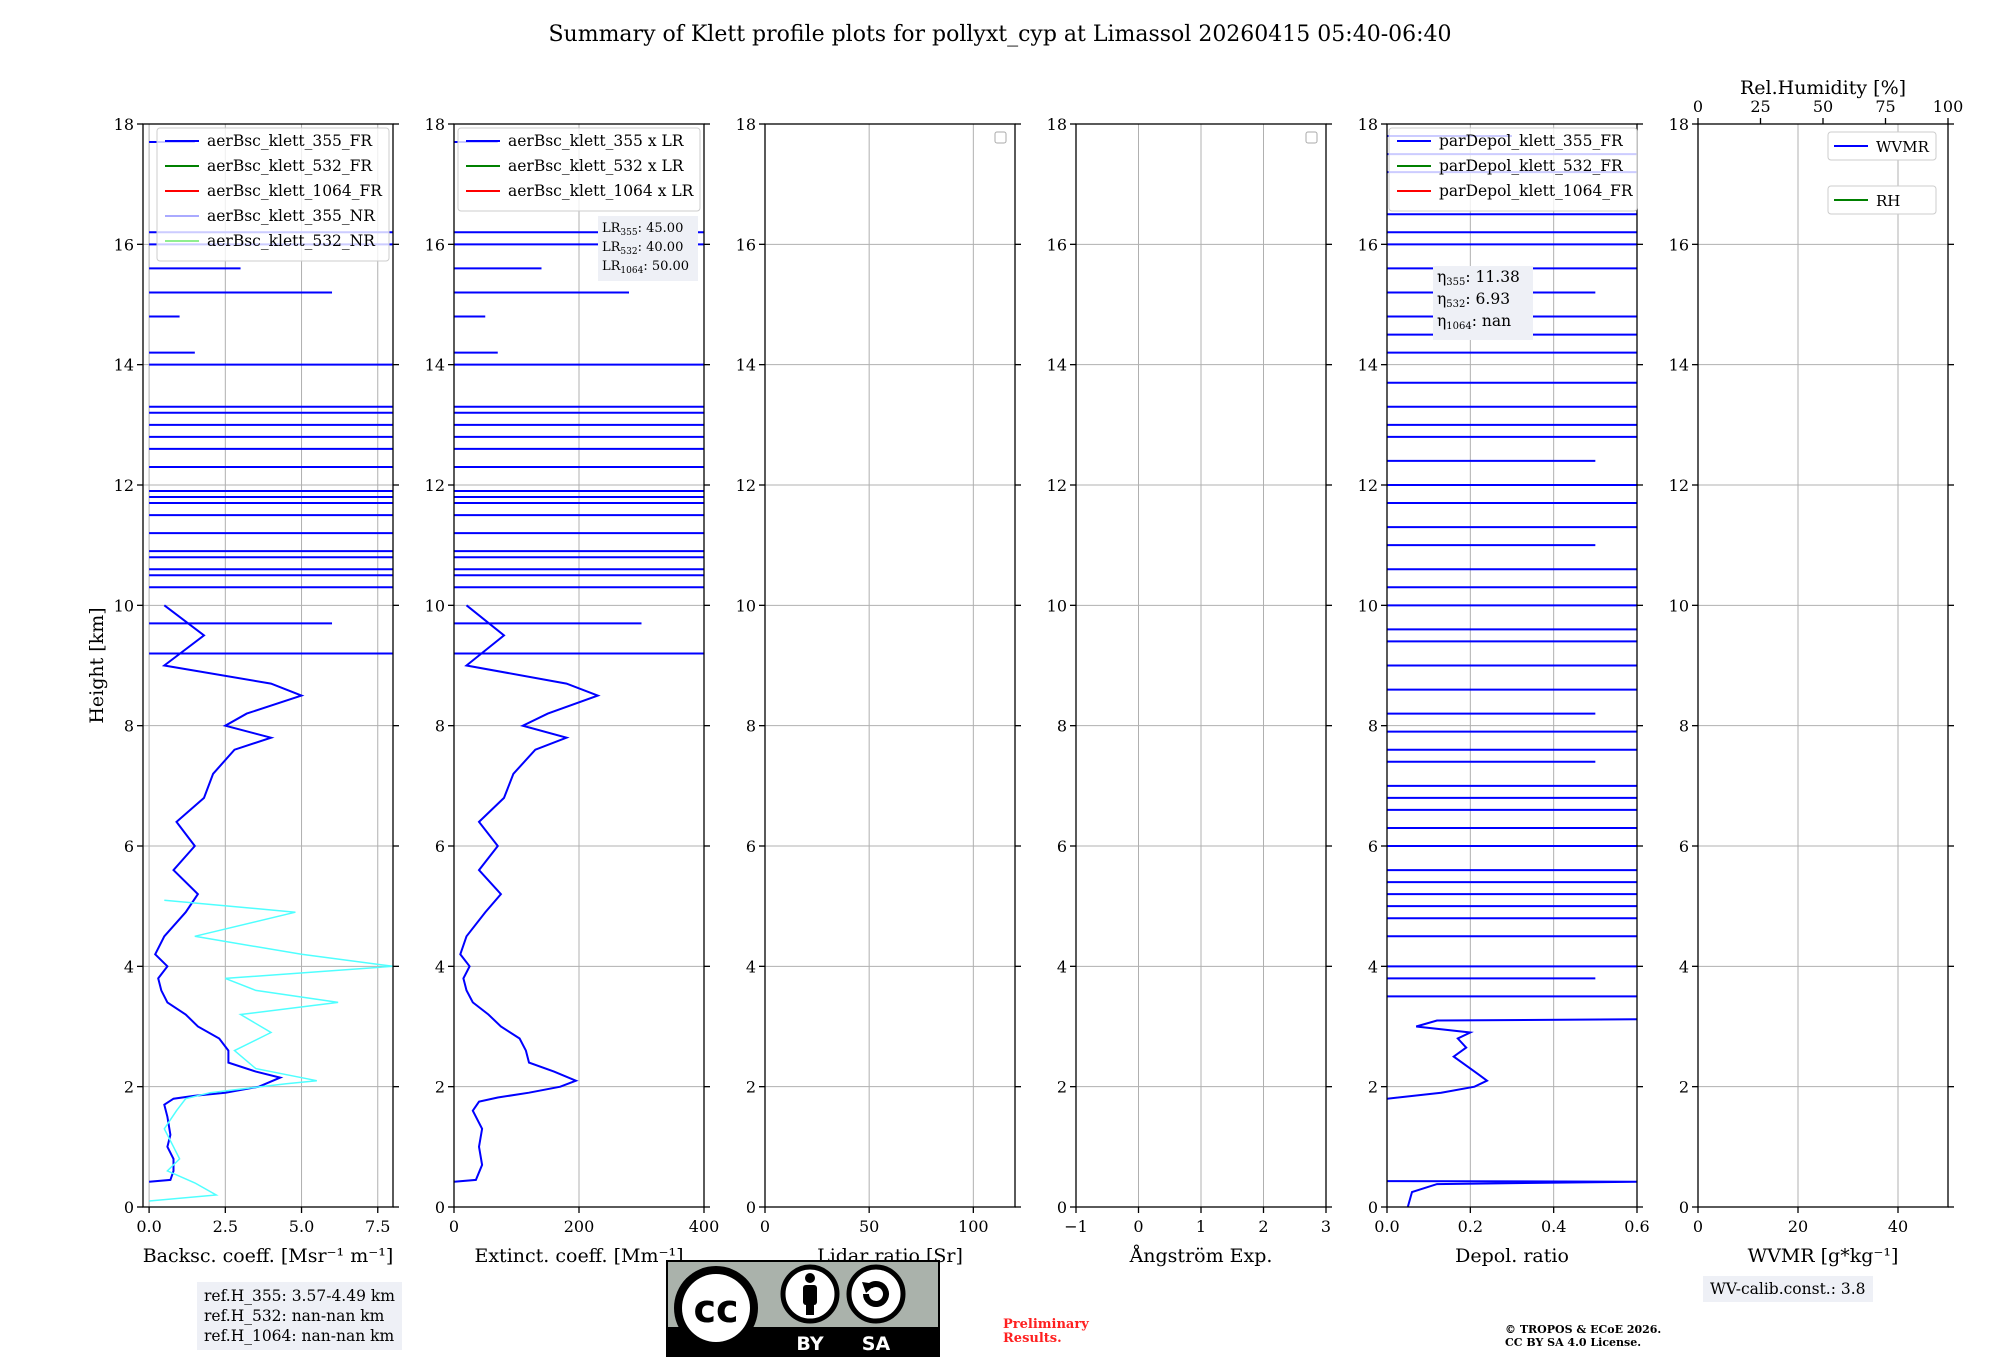 The height and width of the screenshot is (1360, 2000). Describe the element at coordinates (973, 1226) in the screenshot. I see `x-tick-label: 100` at that location.